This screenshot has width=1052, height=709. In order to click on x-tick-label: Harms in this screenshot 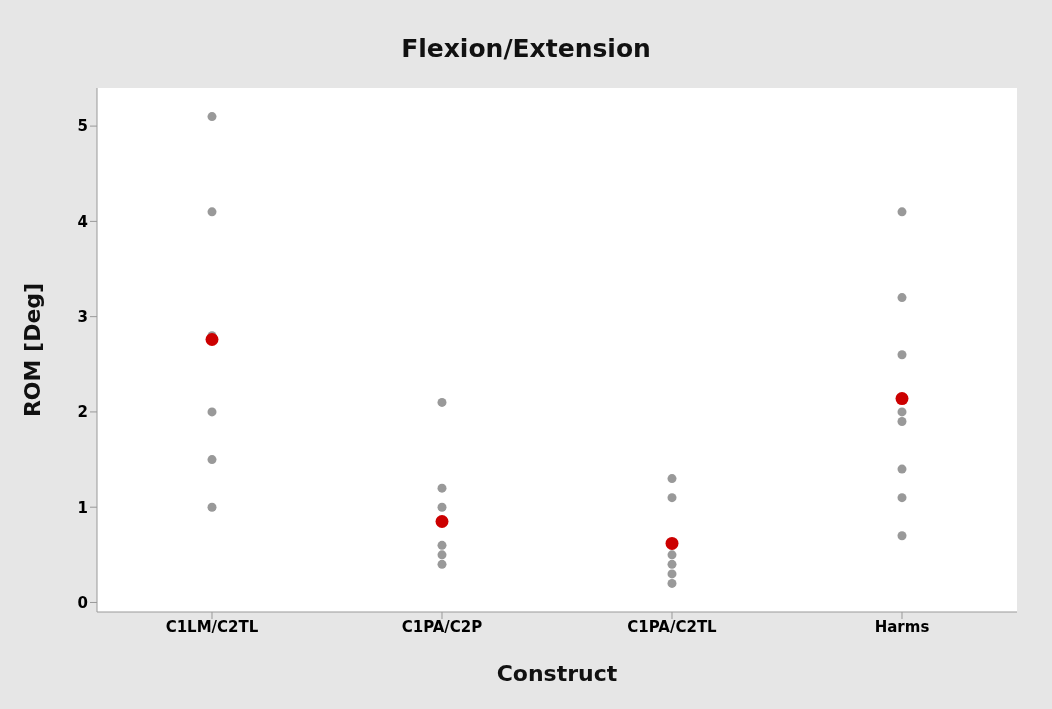, I will do `click(902, 626)`.